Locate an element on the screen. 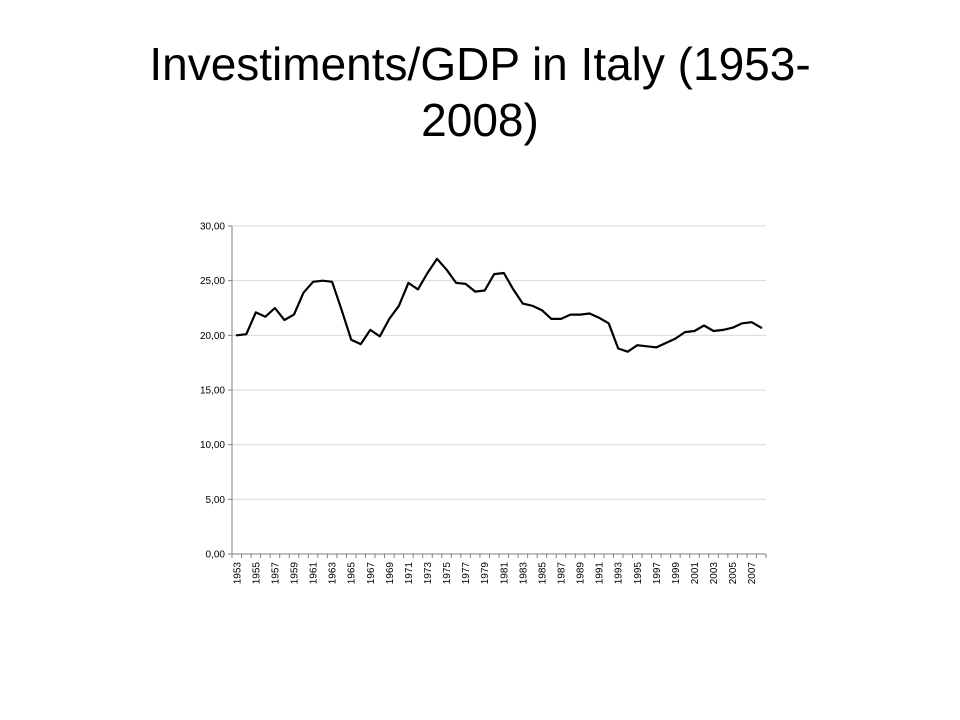  x-tick-label: 1979 is located at coordinates (485, 573).